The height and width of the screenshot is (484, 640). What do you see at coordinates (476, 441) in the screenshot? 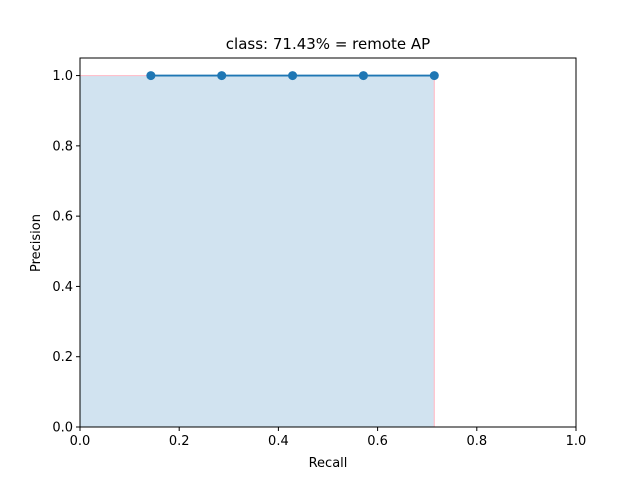
I see `x-tick-label: 0.8` at bounding box center [476, 441].